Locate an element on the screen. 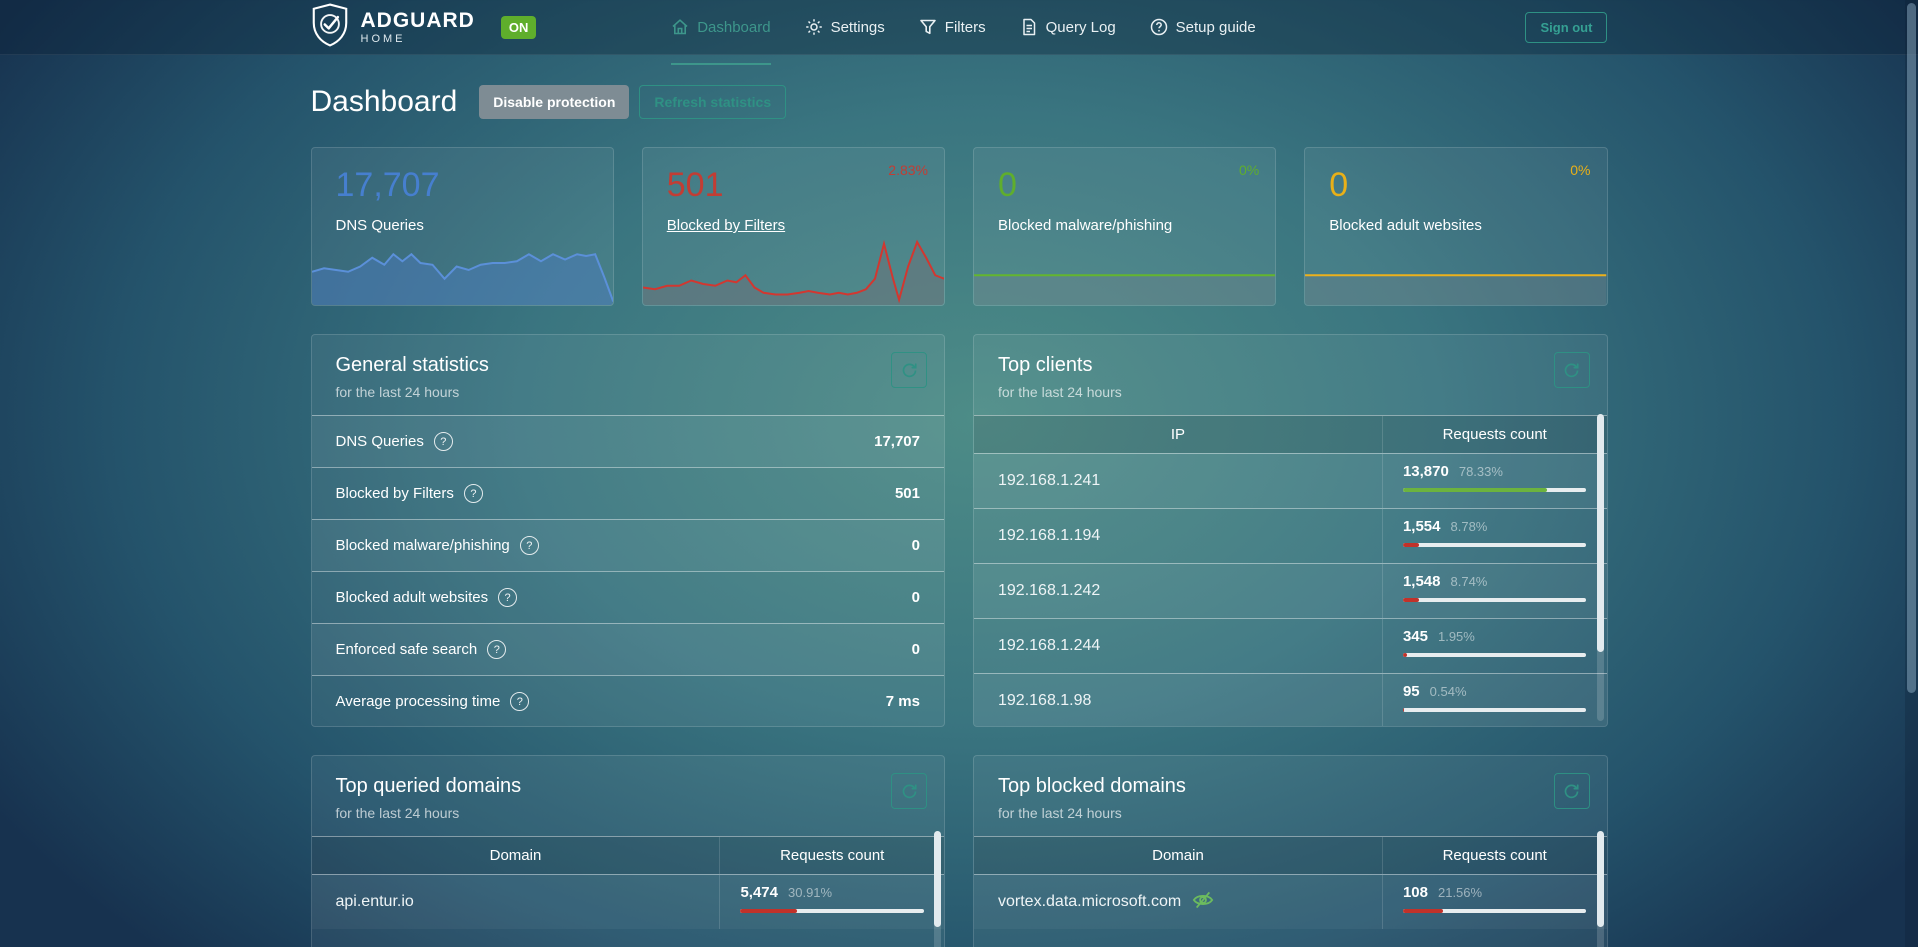 This screenshot has height=947, width=1918. card-value: 501 is located at coordinates (695, 185).